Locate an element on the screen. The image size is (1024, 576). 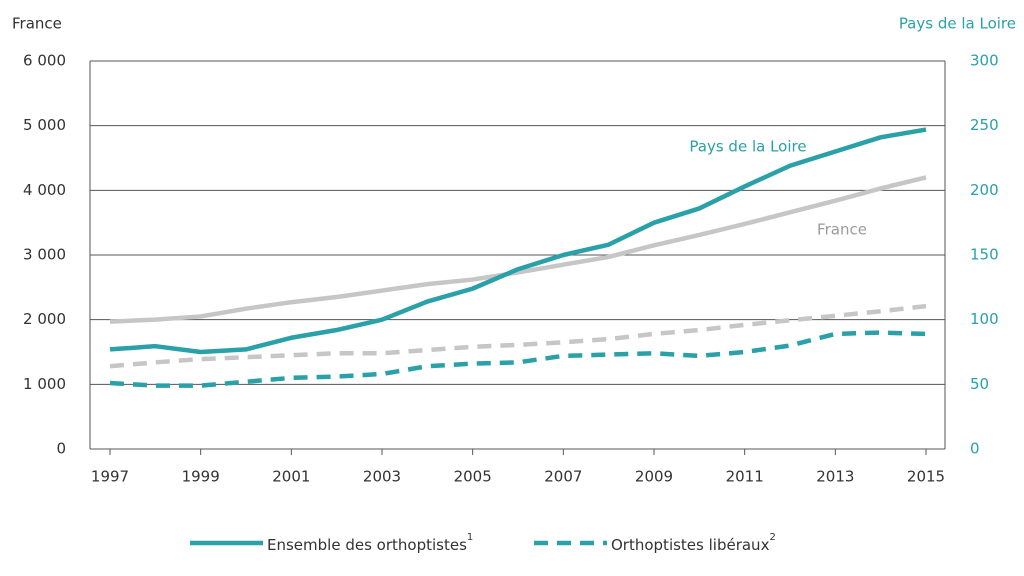
y2-tick-label: 250 is located at coordinates (984, 125).